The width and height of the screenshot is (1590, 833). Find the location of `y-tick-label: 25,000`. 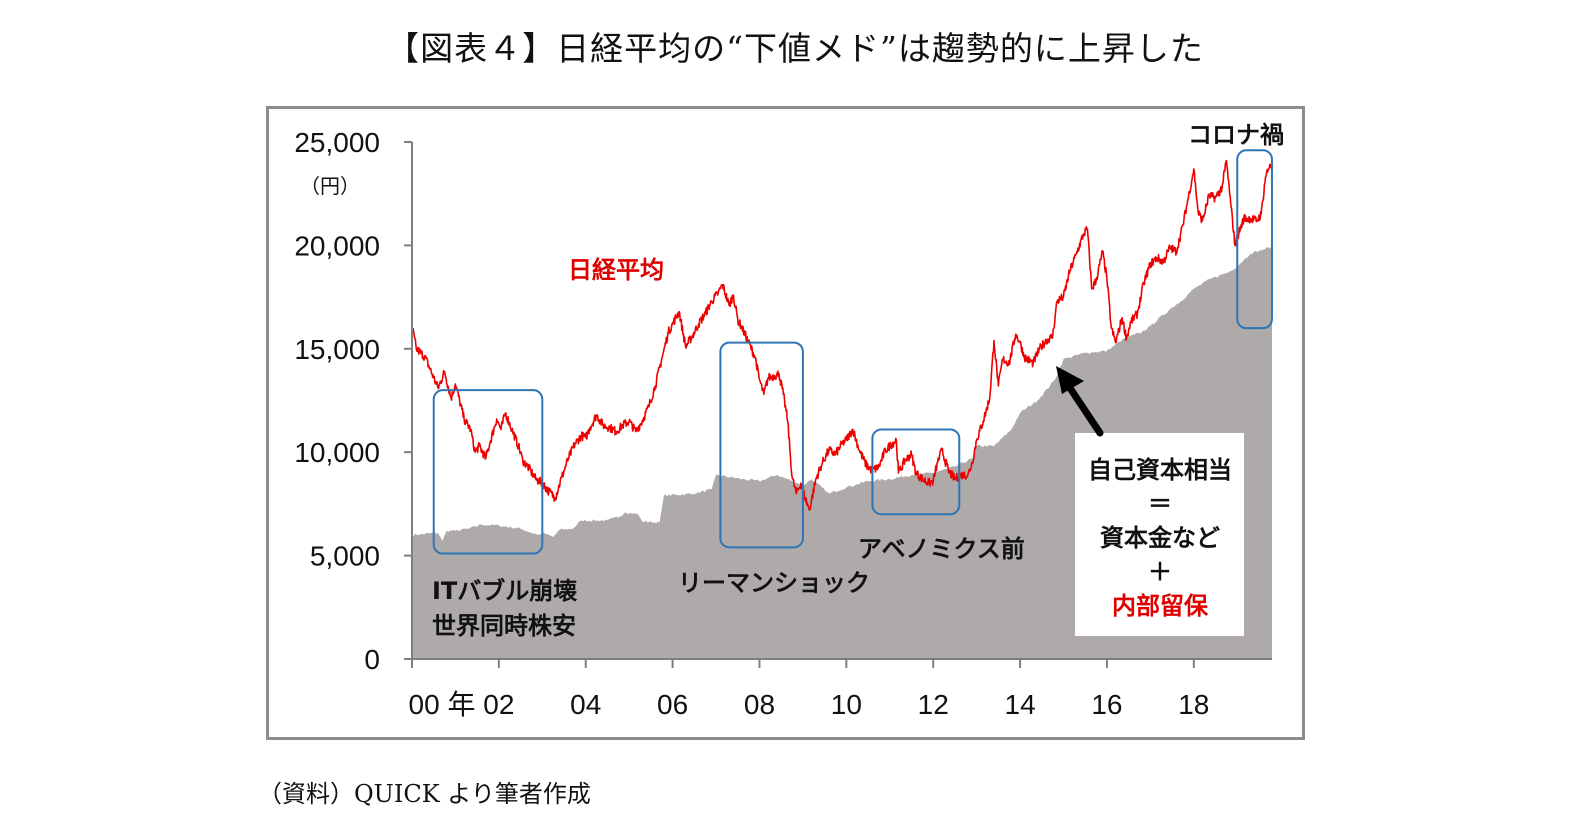

y-tick-label: 25,000 is located at coordinates (337, 142).